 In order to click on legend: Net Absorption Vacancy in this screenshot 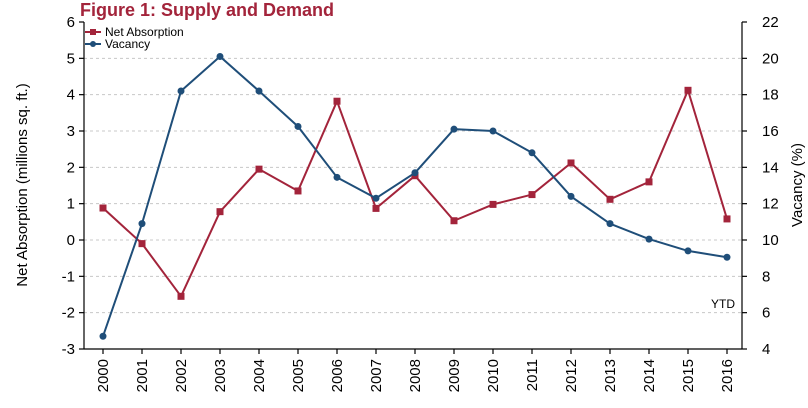, I will do `click(134, 38)`.